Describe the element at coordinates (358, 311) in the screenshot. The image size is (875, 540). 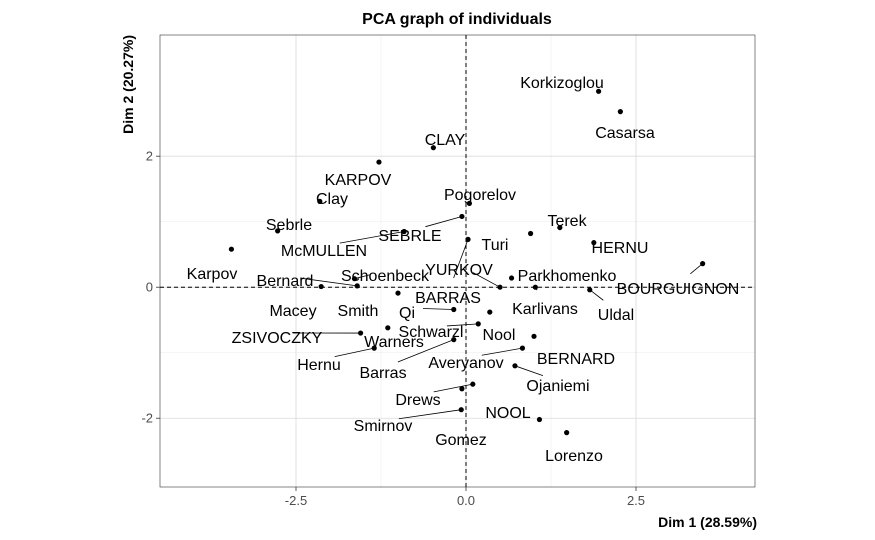
I see `point-label: Smith` at that location.